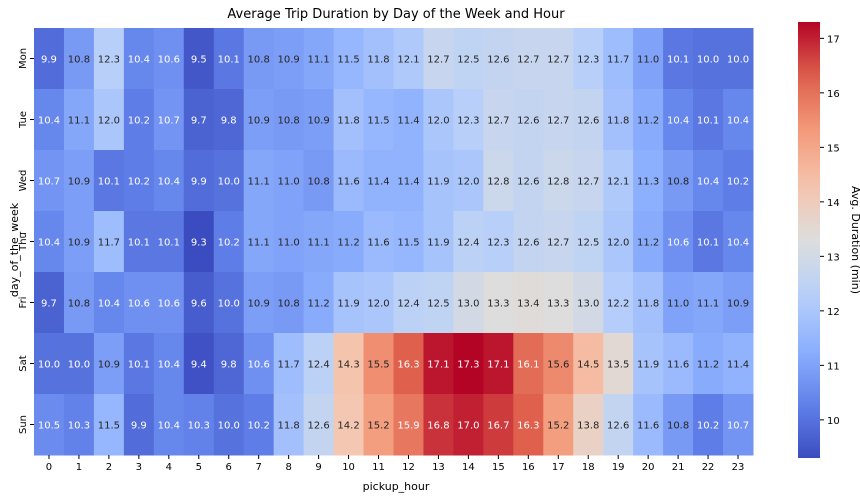  I want to click on cell-value-label: 16.3, so click(528, 426).